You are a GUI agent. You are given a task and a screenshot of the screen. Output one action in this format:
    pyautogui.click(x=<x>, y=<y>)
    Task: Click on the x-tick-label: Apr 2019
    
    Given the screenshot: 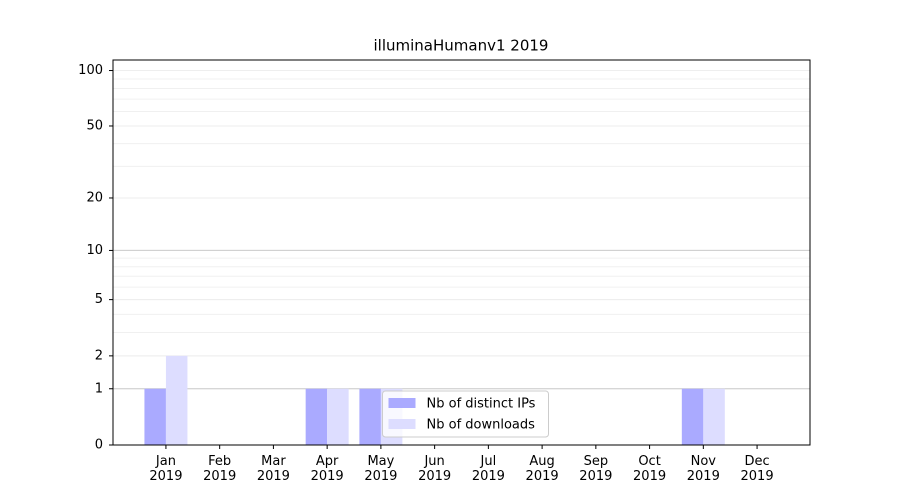 What is the action you would take?
    pyautogui.click(x=327, y=469)
    